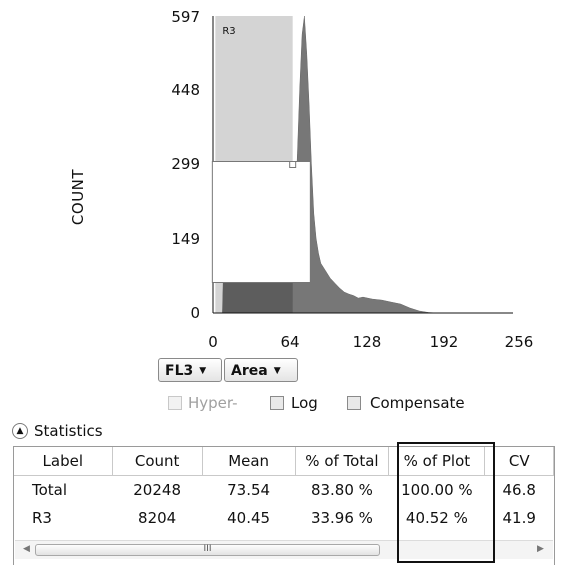 This screenshot has width=570, height=565. Describe the element at coordinates (519, 342) in the screenshot. I see `x-tick-label: 256` at that location.